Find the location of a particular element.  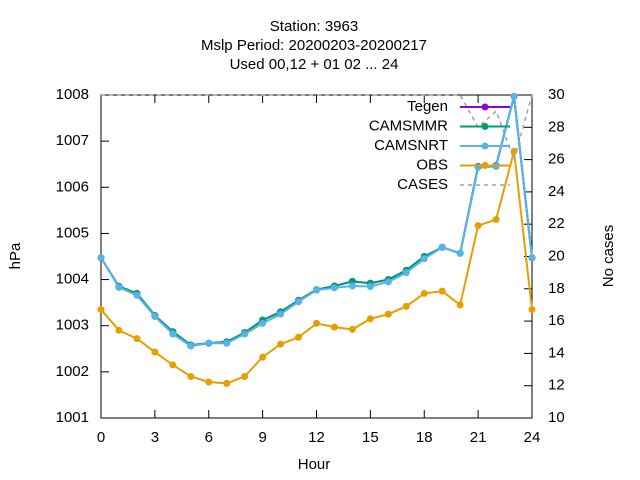

y2-tick-label: 22 is located at coordinates (556, 223).